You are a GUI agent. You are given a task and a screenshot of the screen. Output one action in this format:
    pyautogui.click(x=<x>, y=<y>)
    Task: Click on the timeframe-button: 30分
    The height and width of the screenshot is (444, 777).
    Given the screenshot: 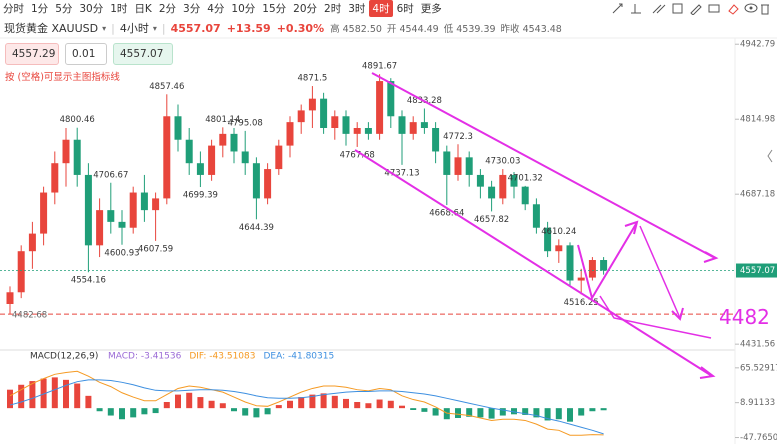 What is the action you would take?
    pyautogui.click(x=91, y=8)
    